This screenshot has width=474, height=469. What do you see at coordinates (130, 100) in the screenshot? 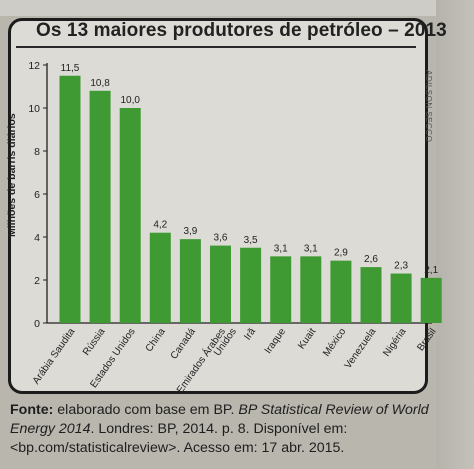
I see `bar-value-label: 10,0` at bounding box center [130, 100].